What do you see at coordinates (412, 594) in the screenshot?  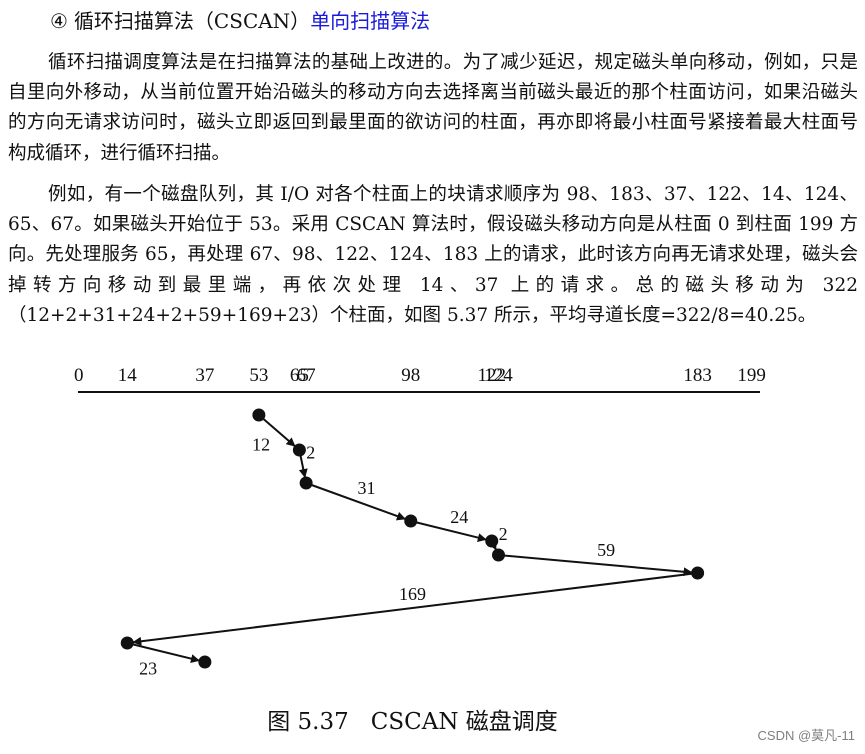 I see `segment-distance-label: 169` at bounding box center [412, 594].